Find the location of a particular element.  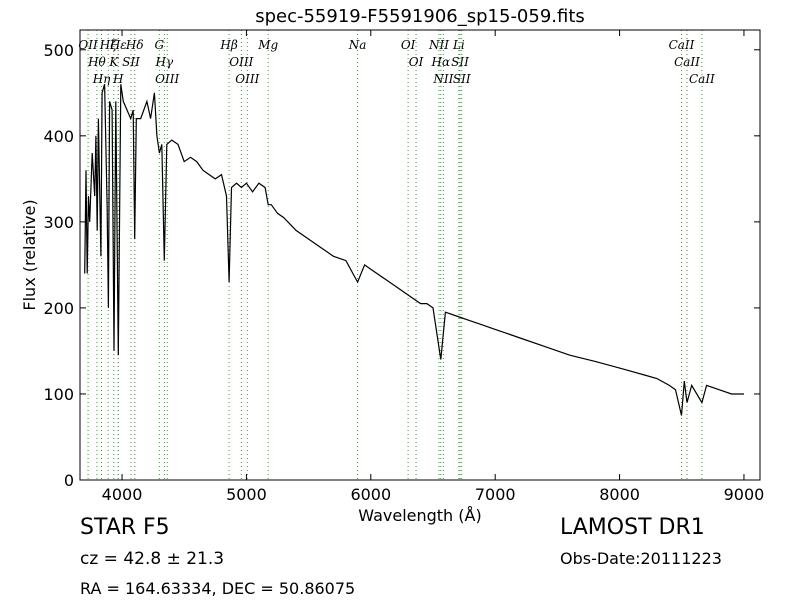

x-tick-label: 5000 is located at coordinates (246, 494).